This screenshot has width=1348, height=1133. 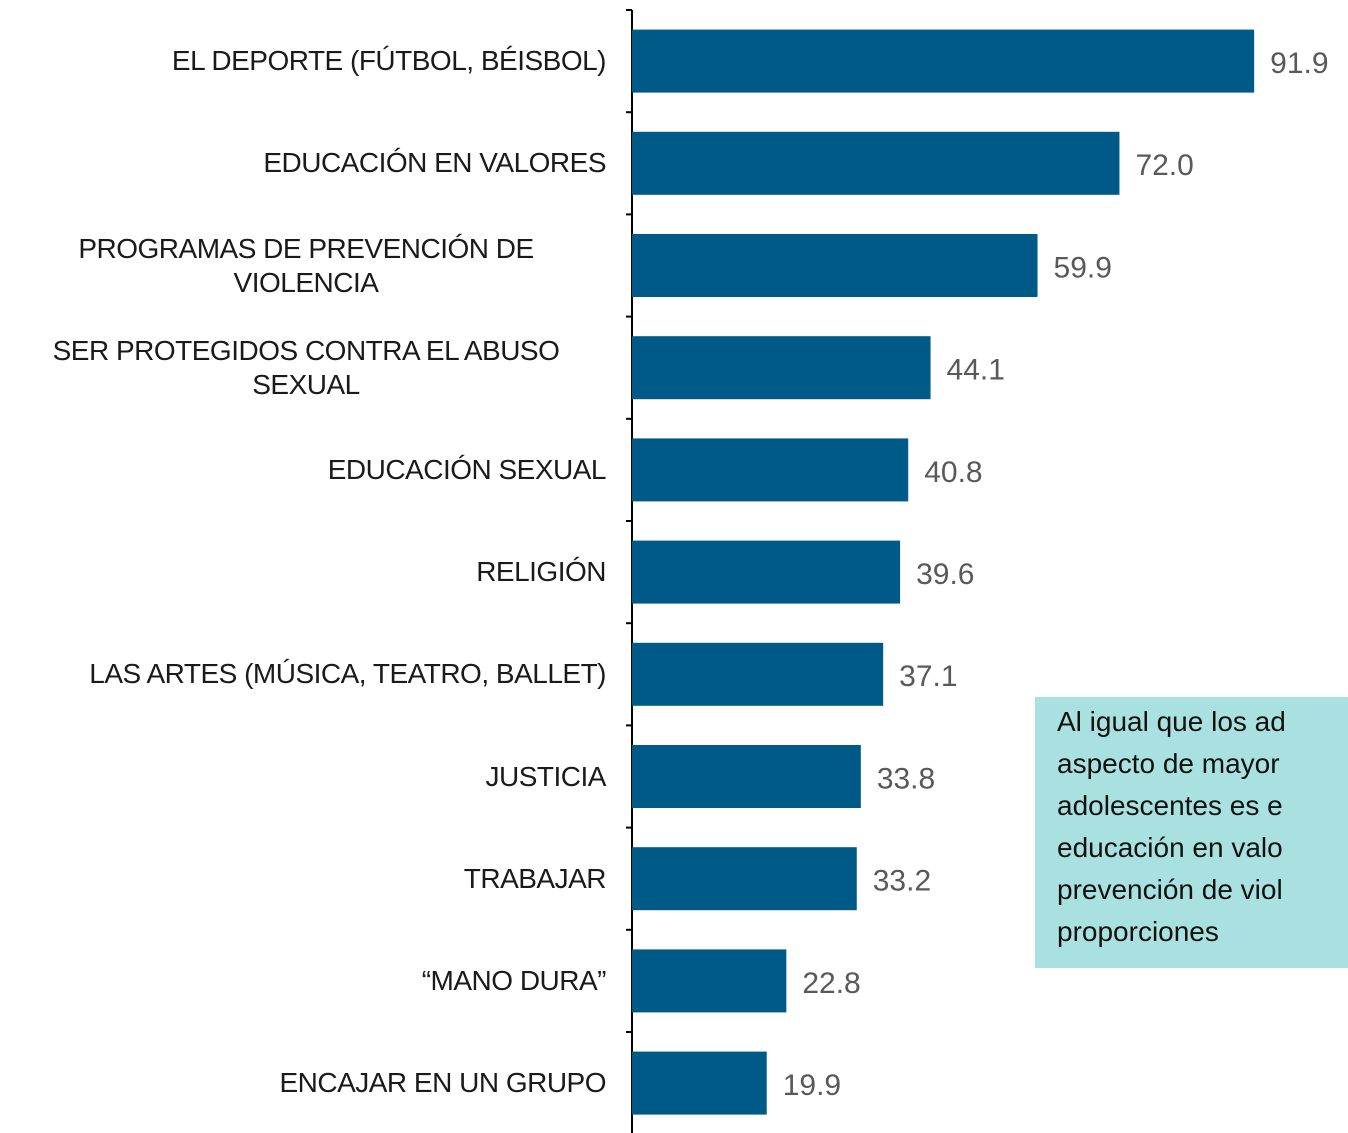 I want to click on value-label: 40.8, so click(x=953, y=472).